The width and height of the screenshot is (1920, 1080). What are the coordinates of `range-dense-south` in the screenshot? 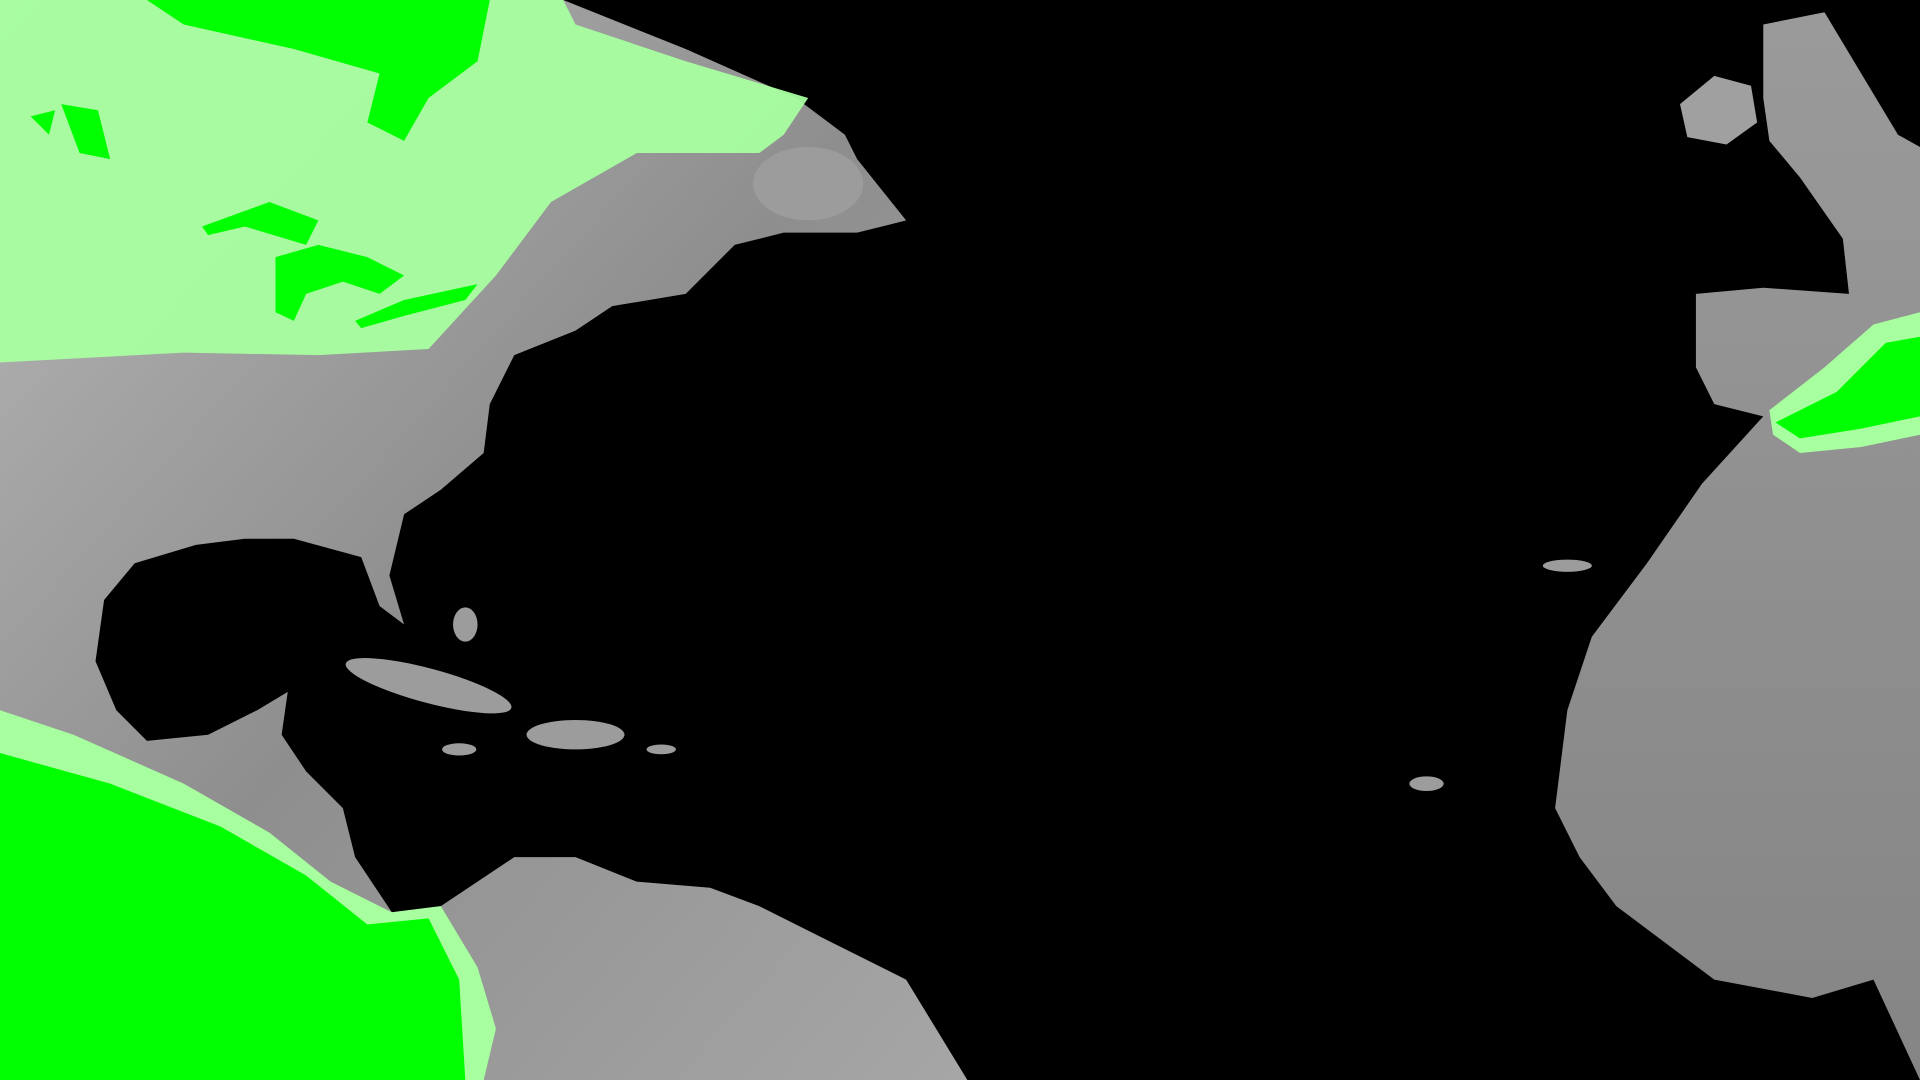 It's located at (233, 916).